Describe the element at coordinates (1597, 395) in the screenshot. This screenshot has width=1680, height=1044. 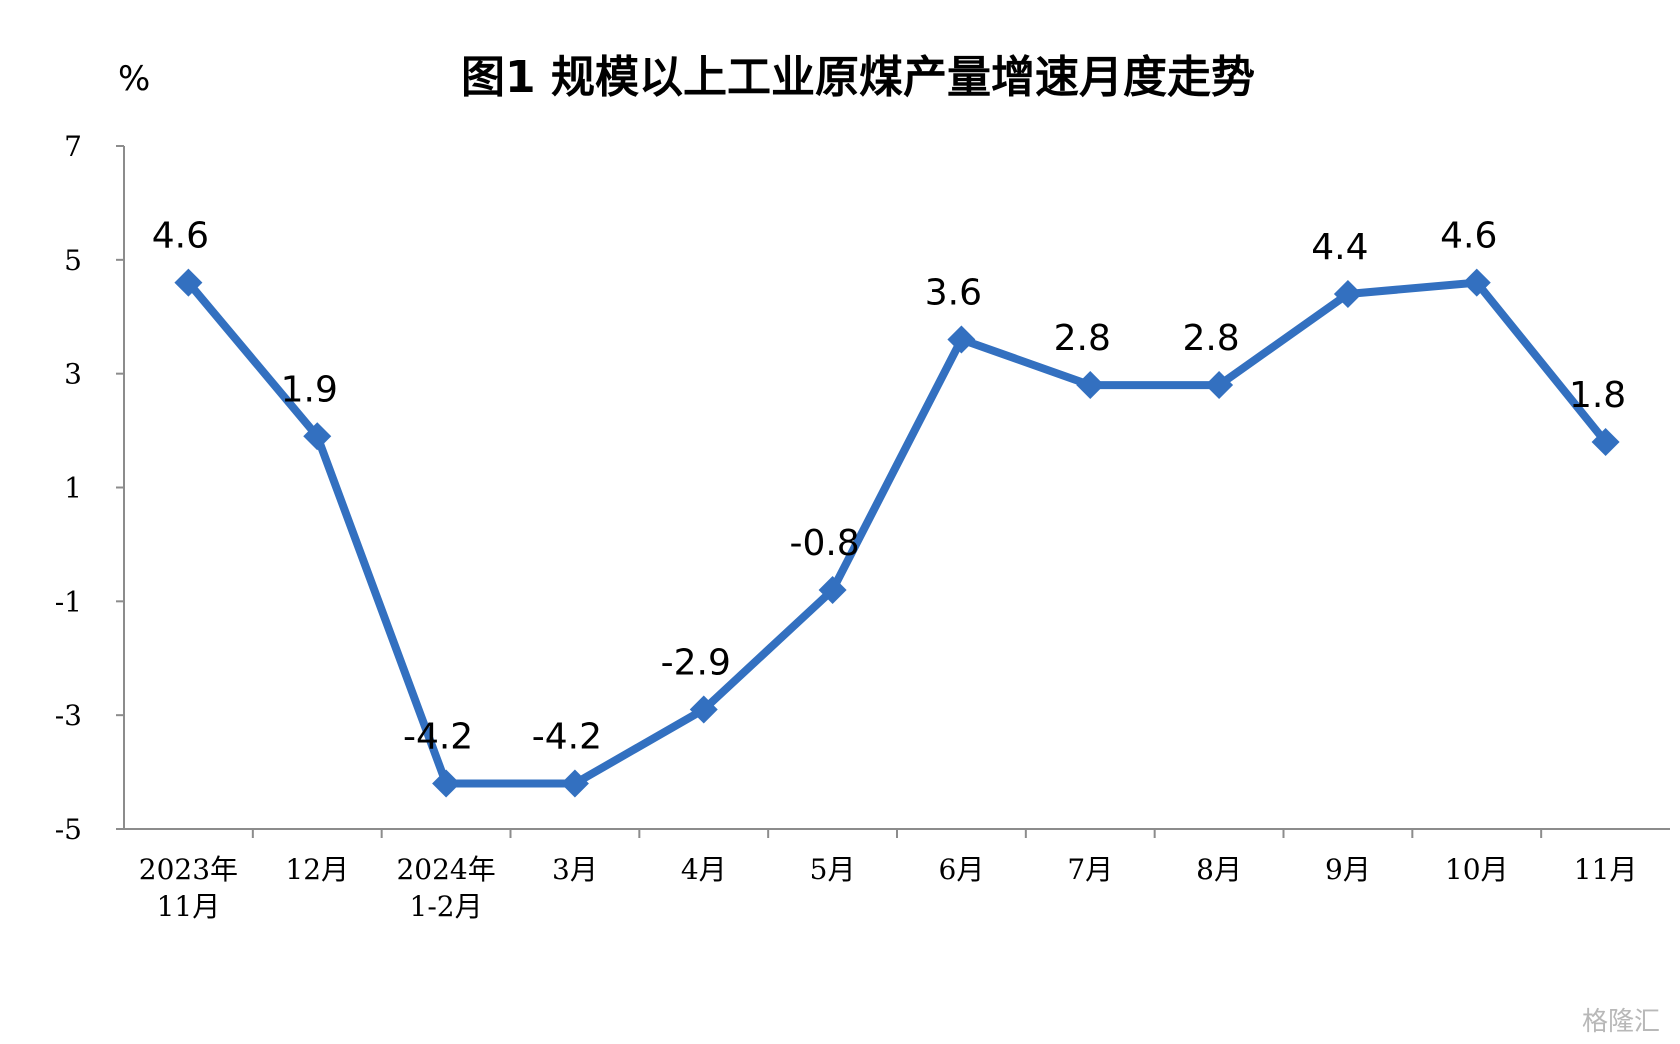
I see `data-label: 1.8` at that location.